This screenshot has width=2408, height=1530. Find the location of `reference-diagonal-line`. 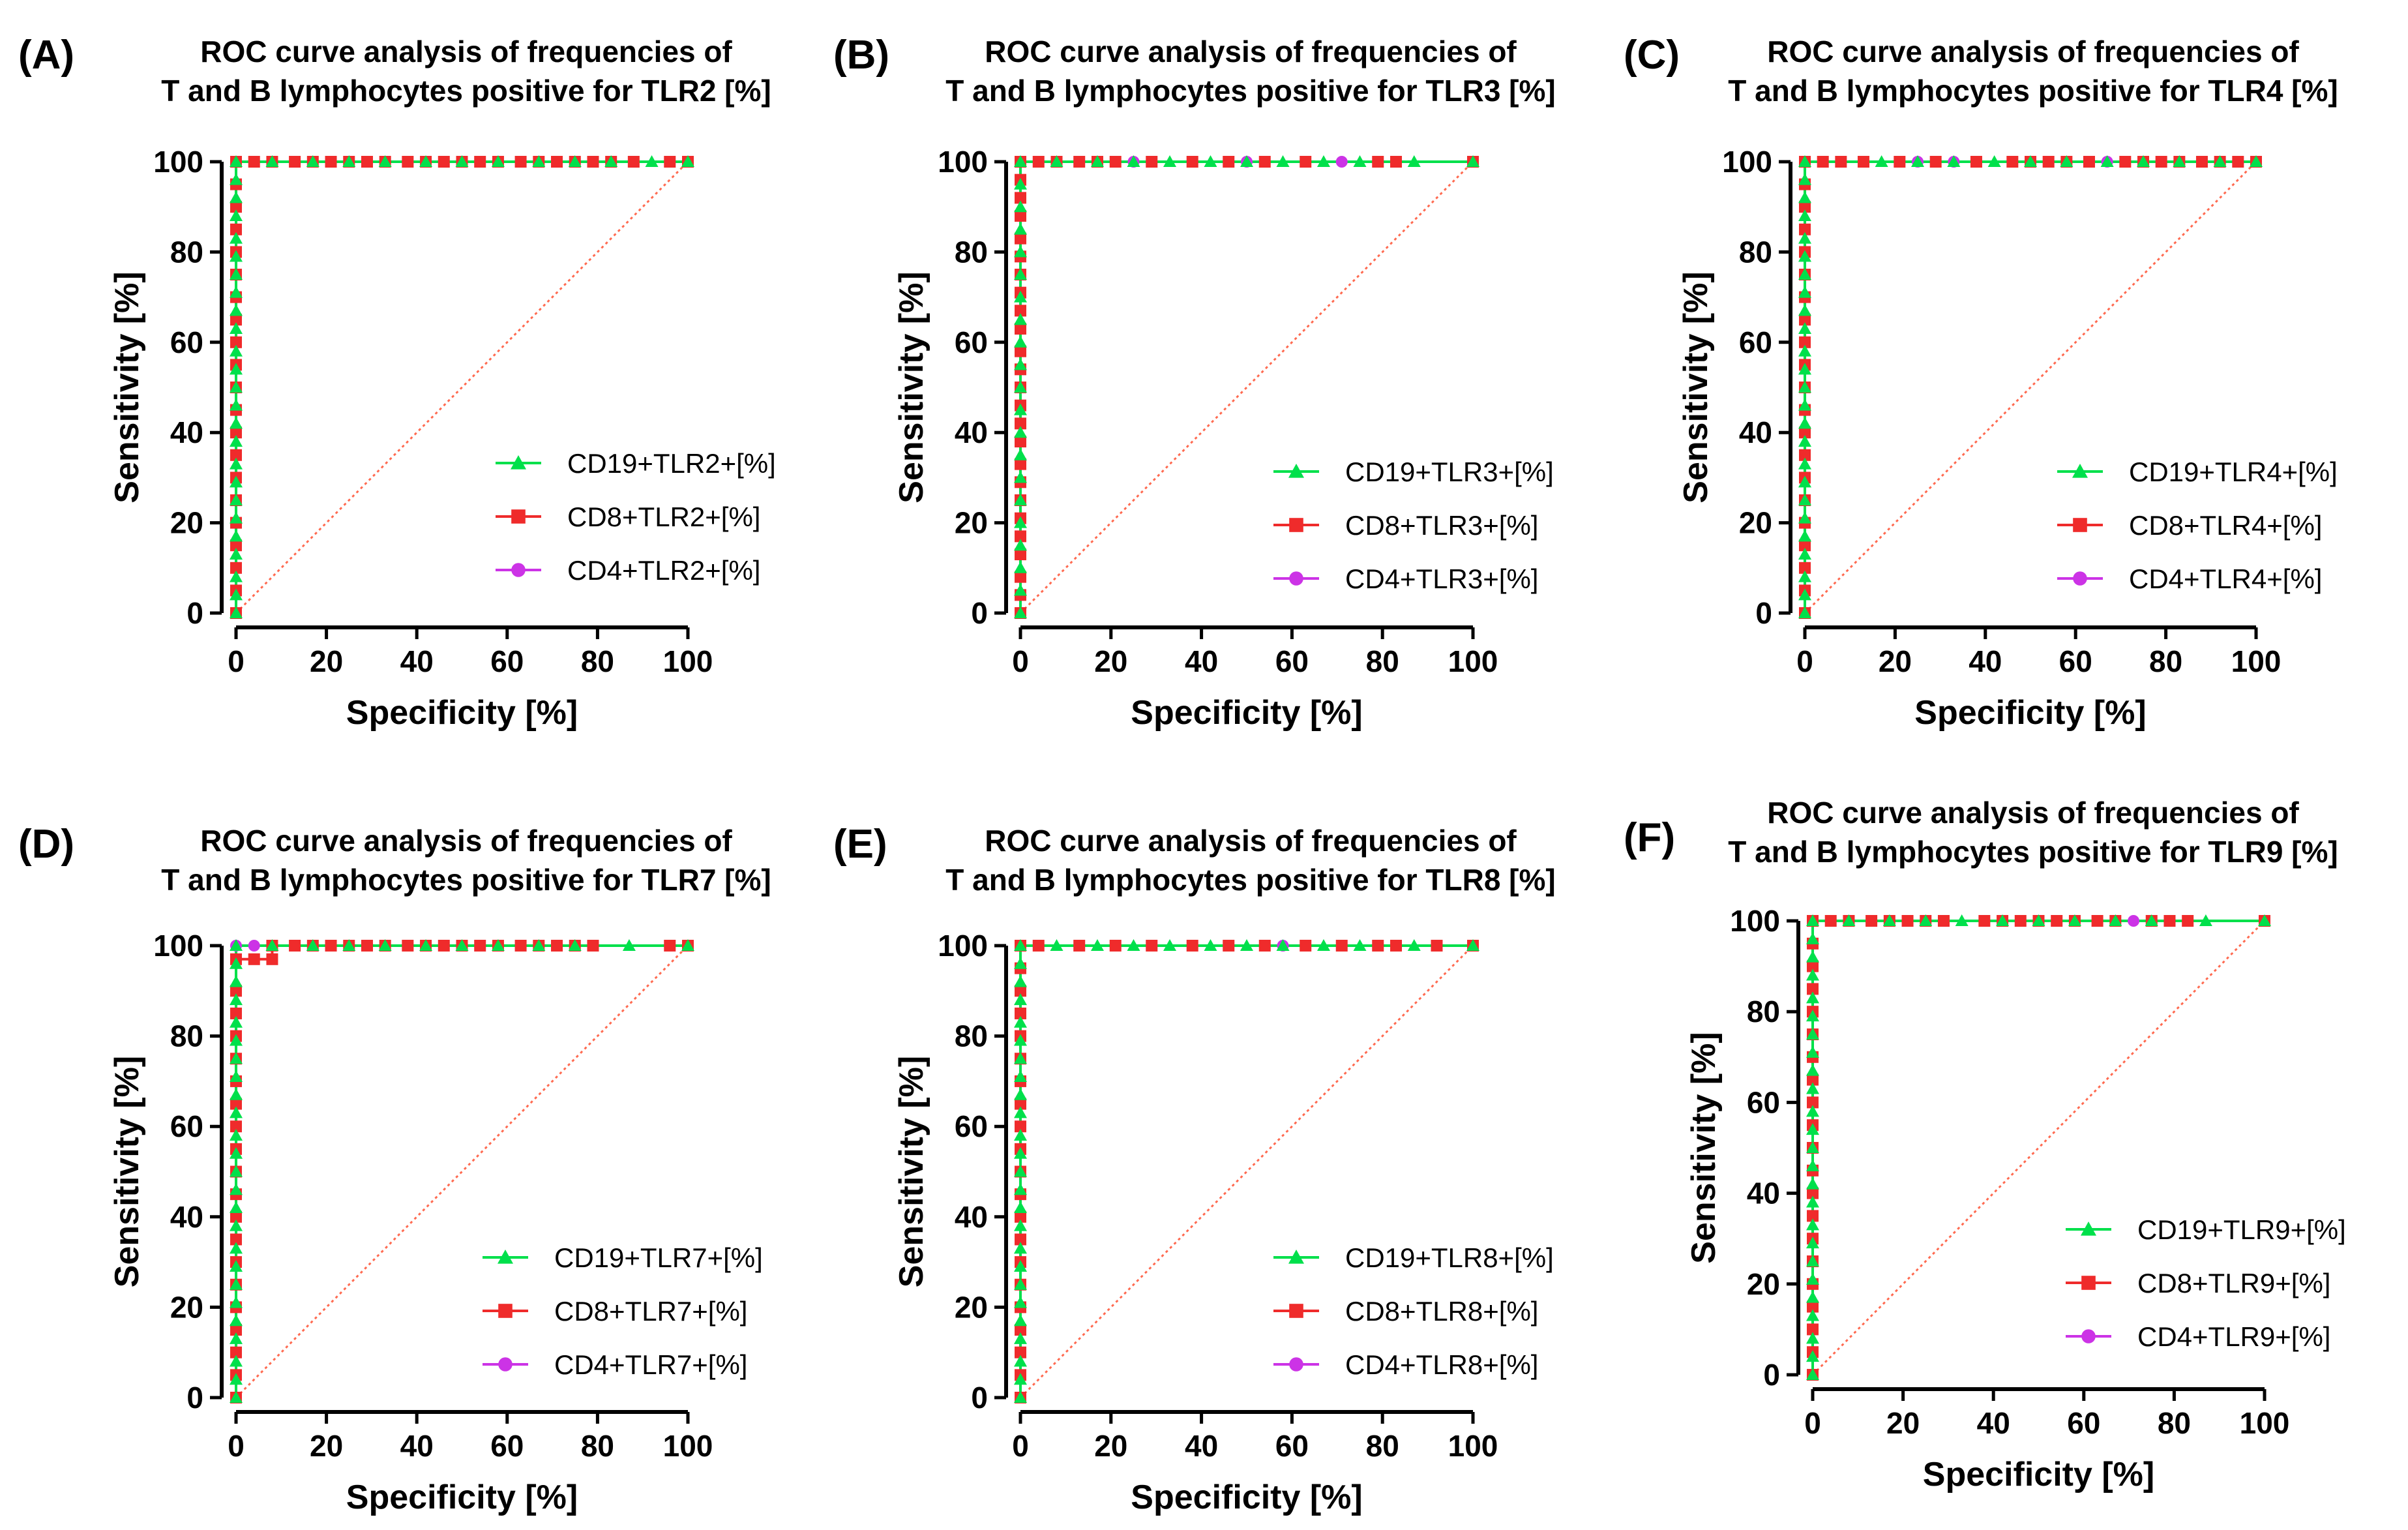

reference-diagonal-line is located at coordinates (462, 1172).